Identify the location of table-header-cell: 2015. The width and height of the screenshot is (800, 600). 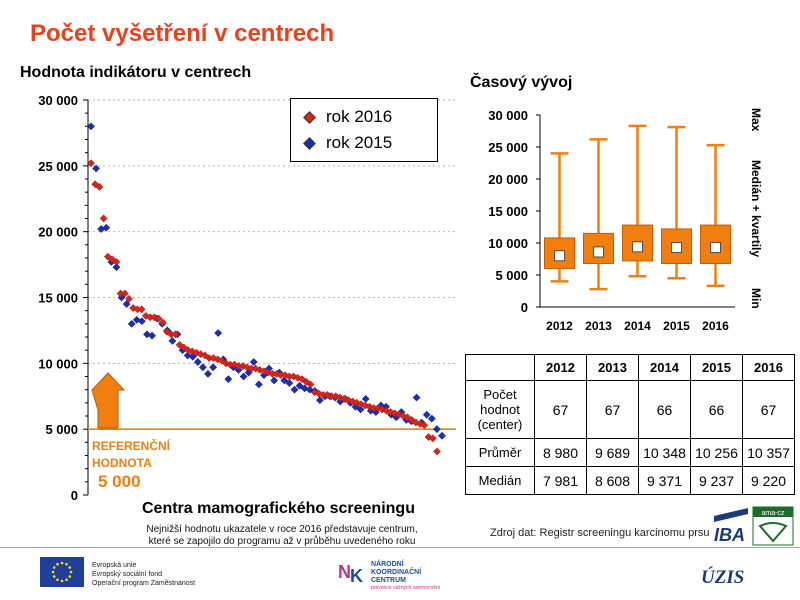
(716, 367).